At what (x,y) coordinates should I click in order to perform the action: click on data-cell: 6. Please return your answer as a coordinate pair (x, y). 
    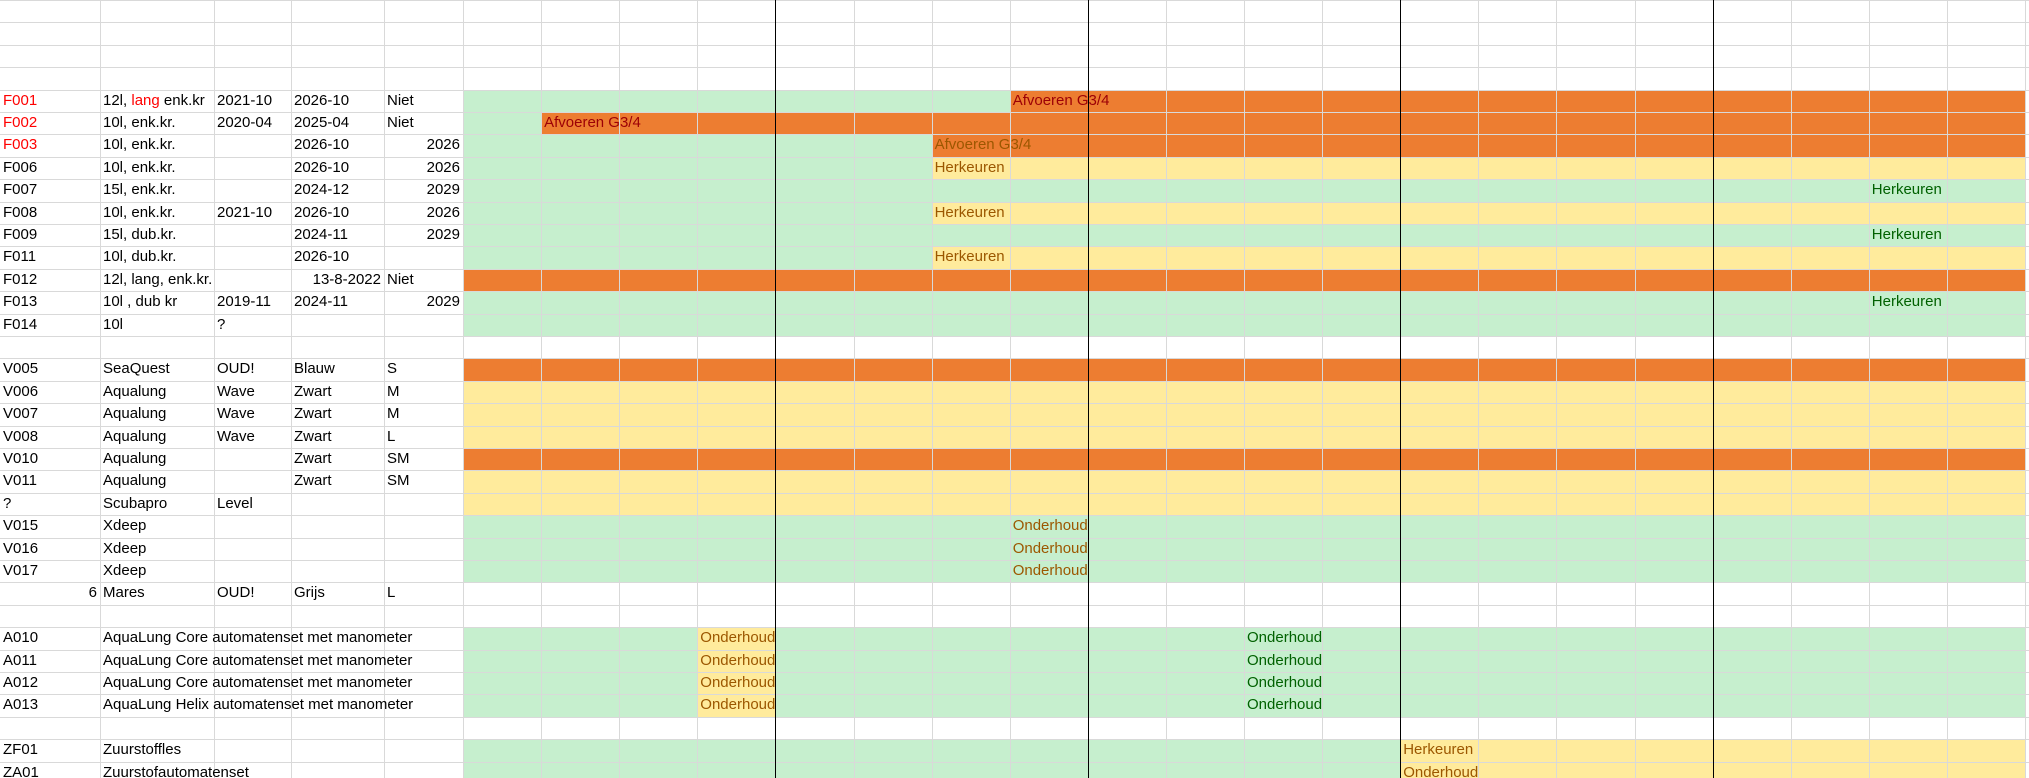
    Looking at the image, I should click on (92, 593).